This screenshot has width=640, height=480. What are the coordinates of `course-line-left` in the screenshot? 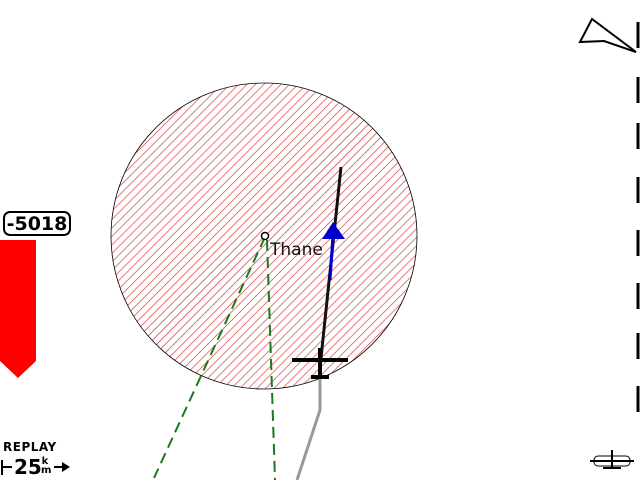 It's located at (209, 357).